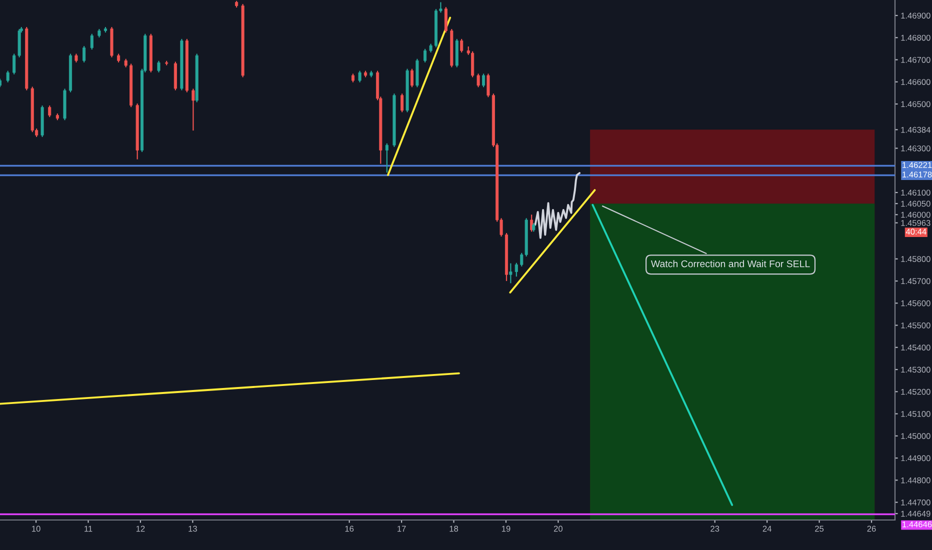 The image size is (932, 550). I want to click on y-tick-label: 1.44900, so click(915, 458).